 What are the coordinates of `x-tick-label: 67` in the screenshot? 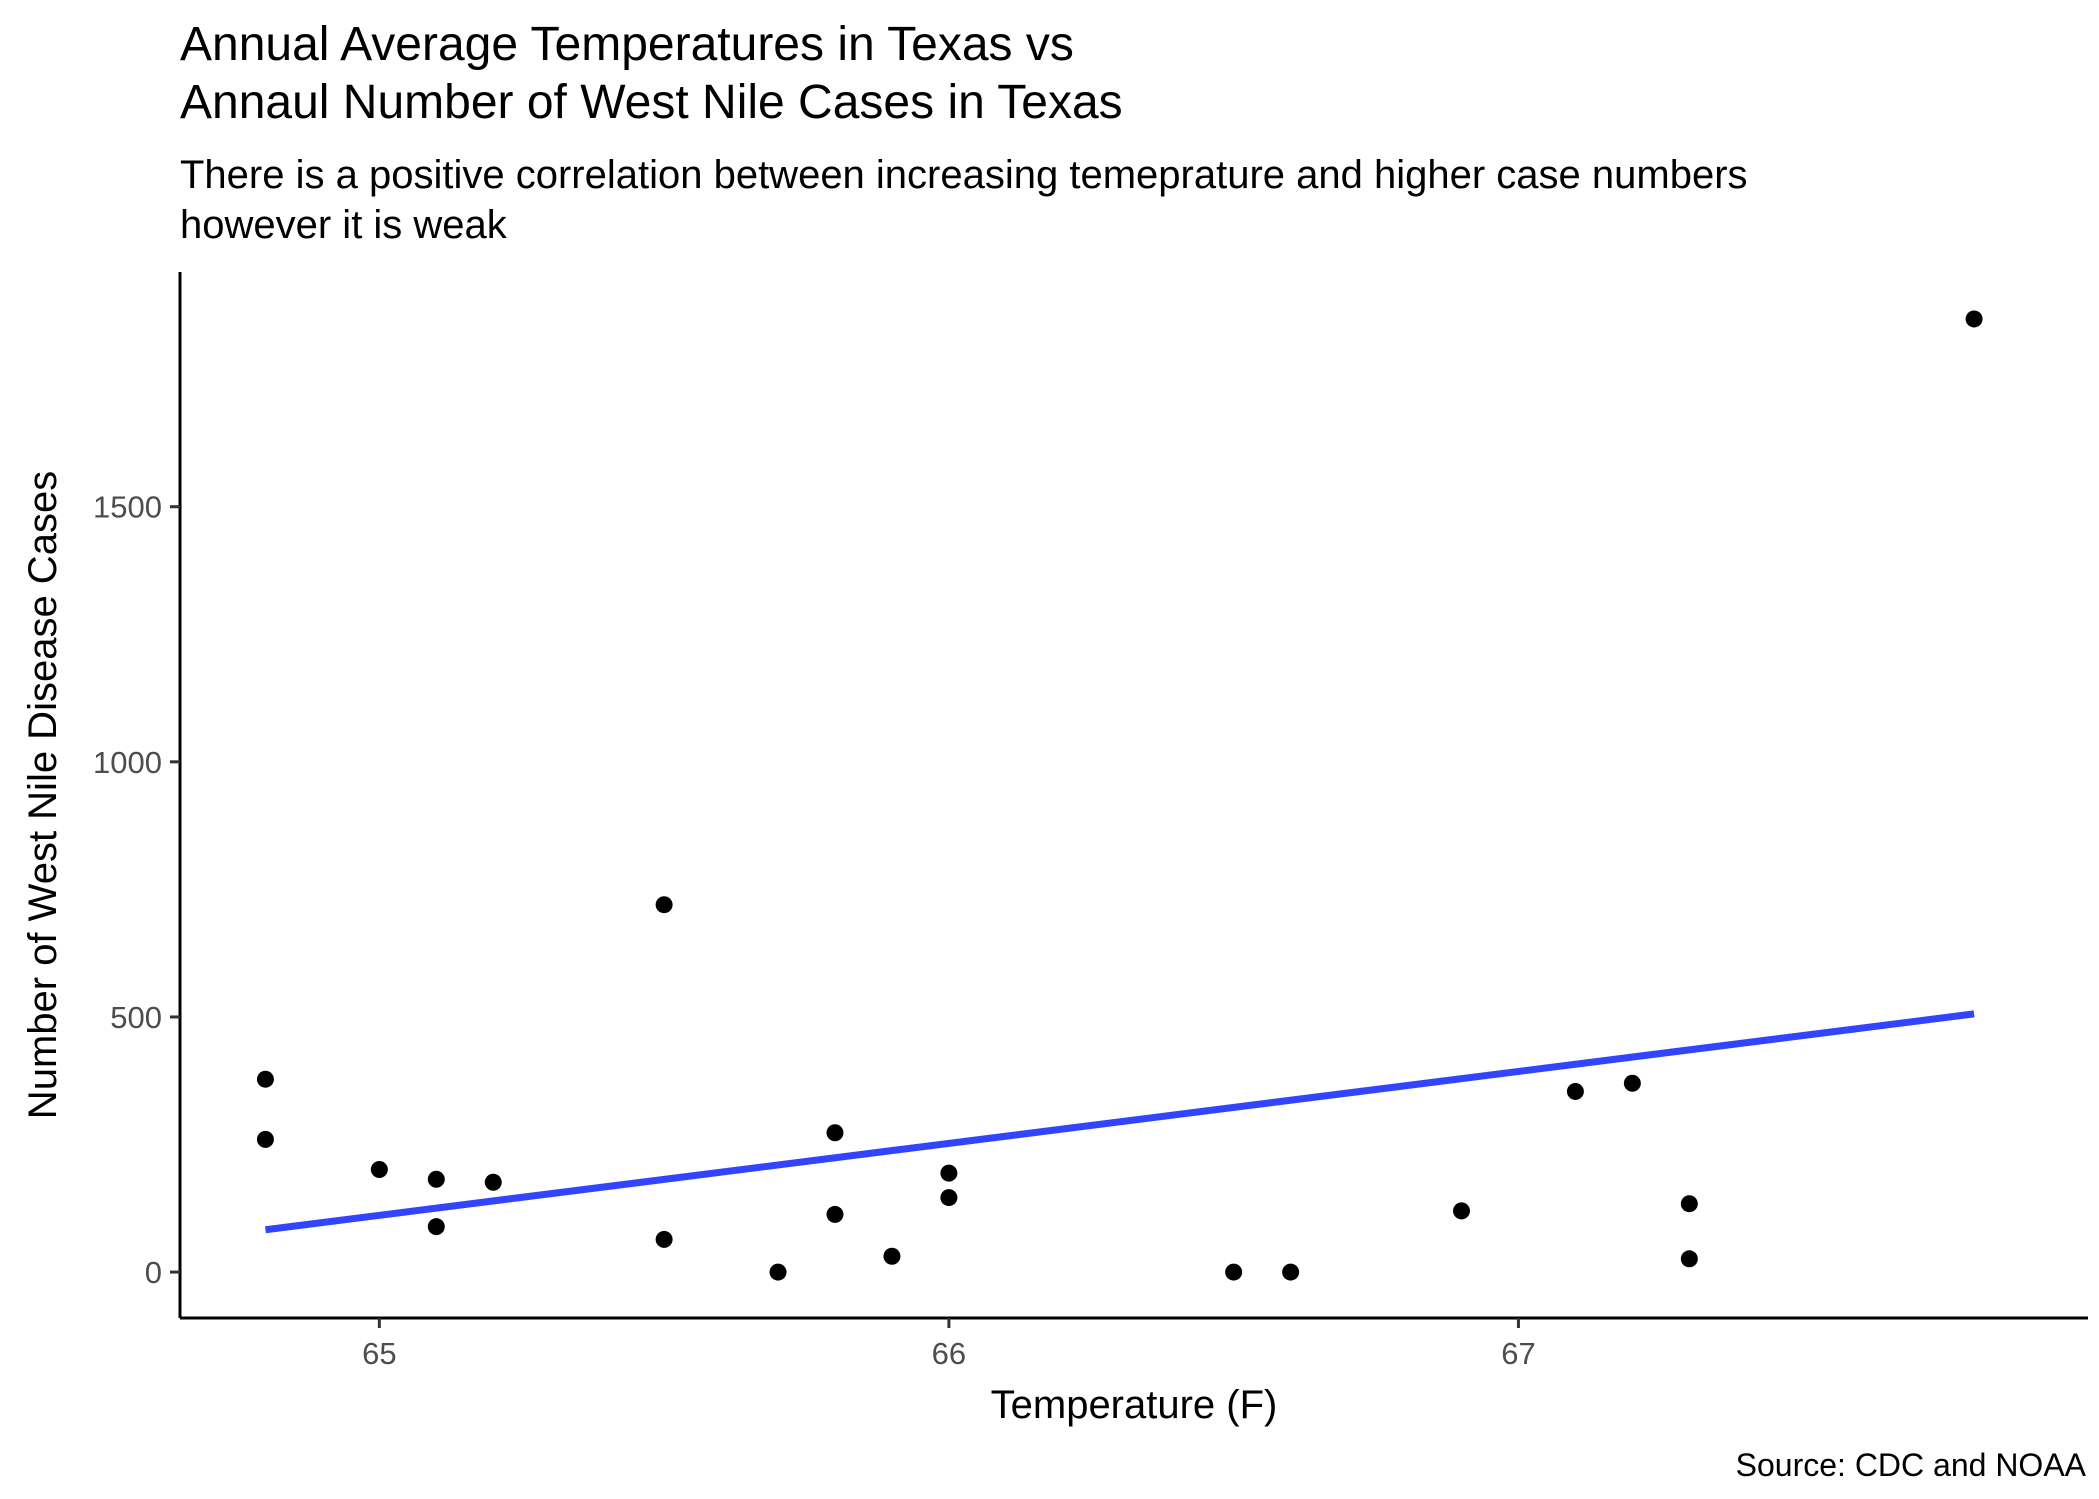 It's located at (1518, 1353).